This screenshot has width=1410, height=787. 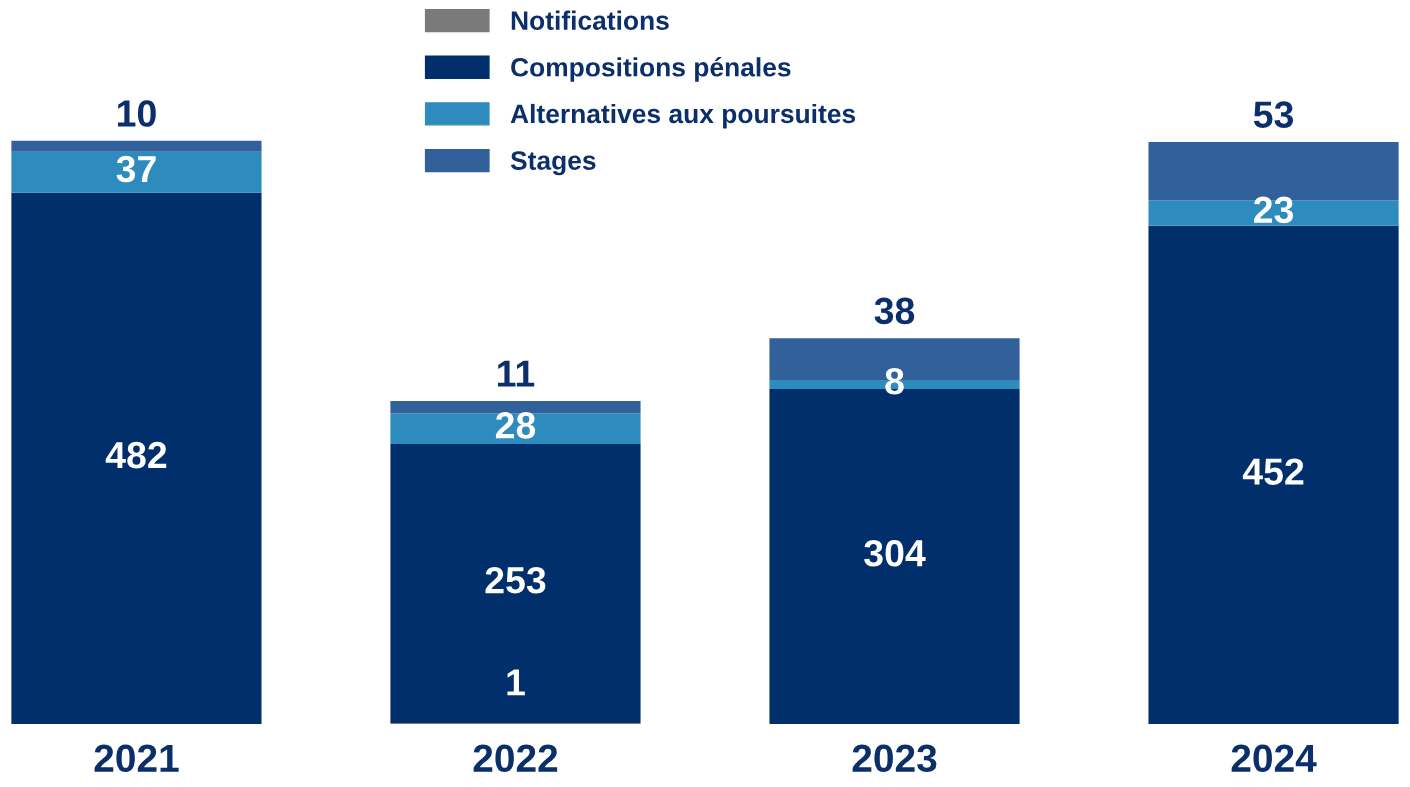 What do you see at coordinates (1273, 471) in the screenshot?
I see `data-label: 452` at bounding box center [1273, 471].